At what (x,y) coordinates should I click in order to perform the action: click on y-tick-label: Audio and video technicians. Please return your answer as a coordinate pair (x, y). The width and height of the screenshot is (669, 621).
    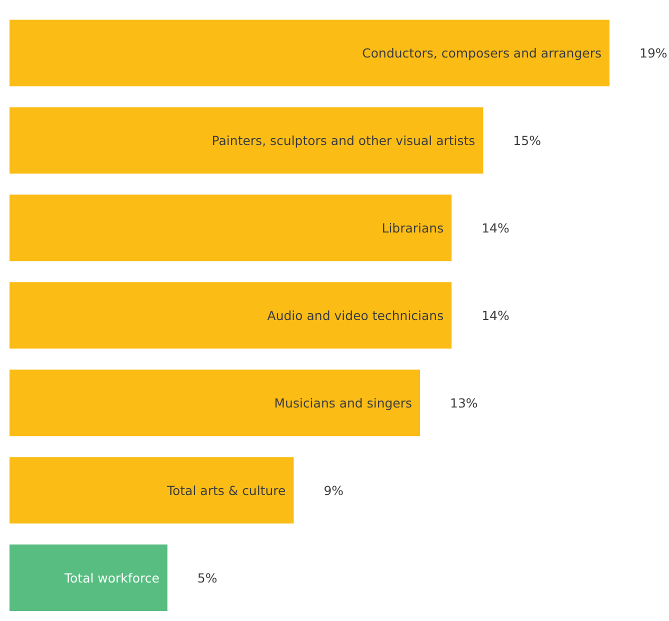
    Looking at the image, I should click on (355, 315).